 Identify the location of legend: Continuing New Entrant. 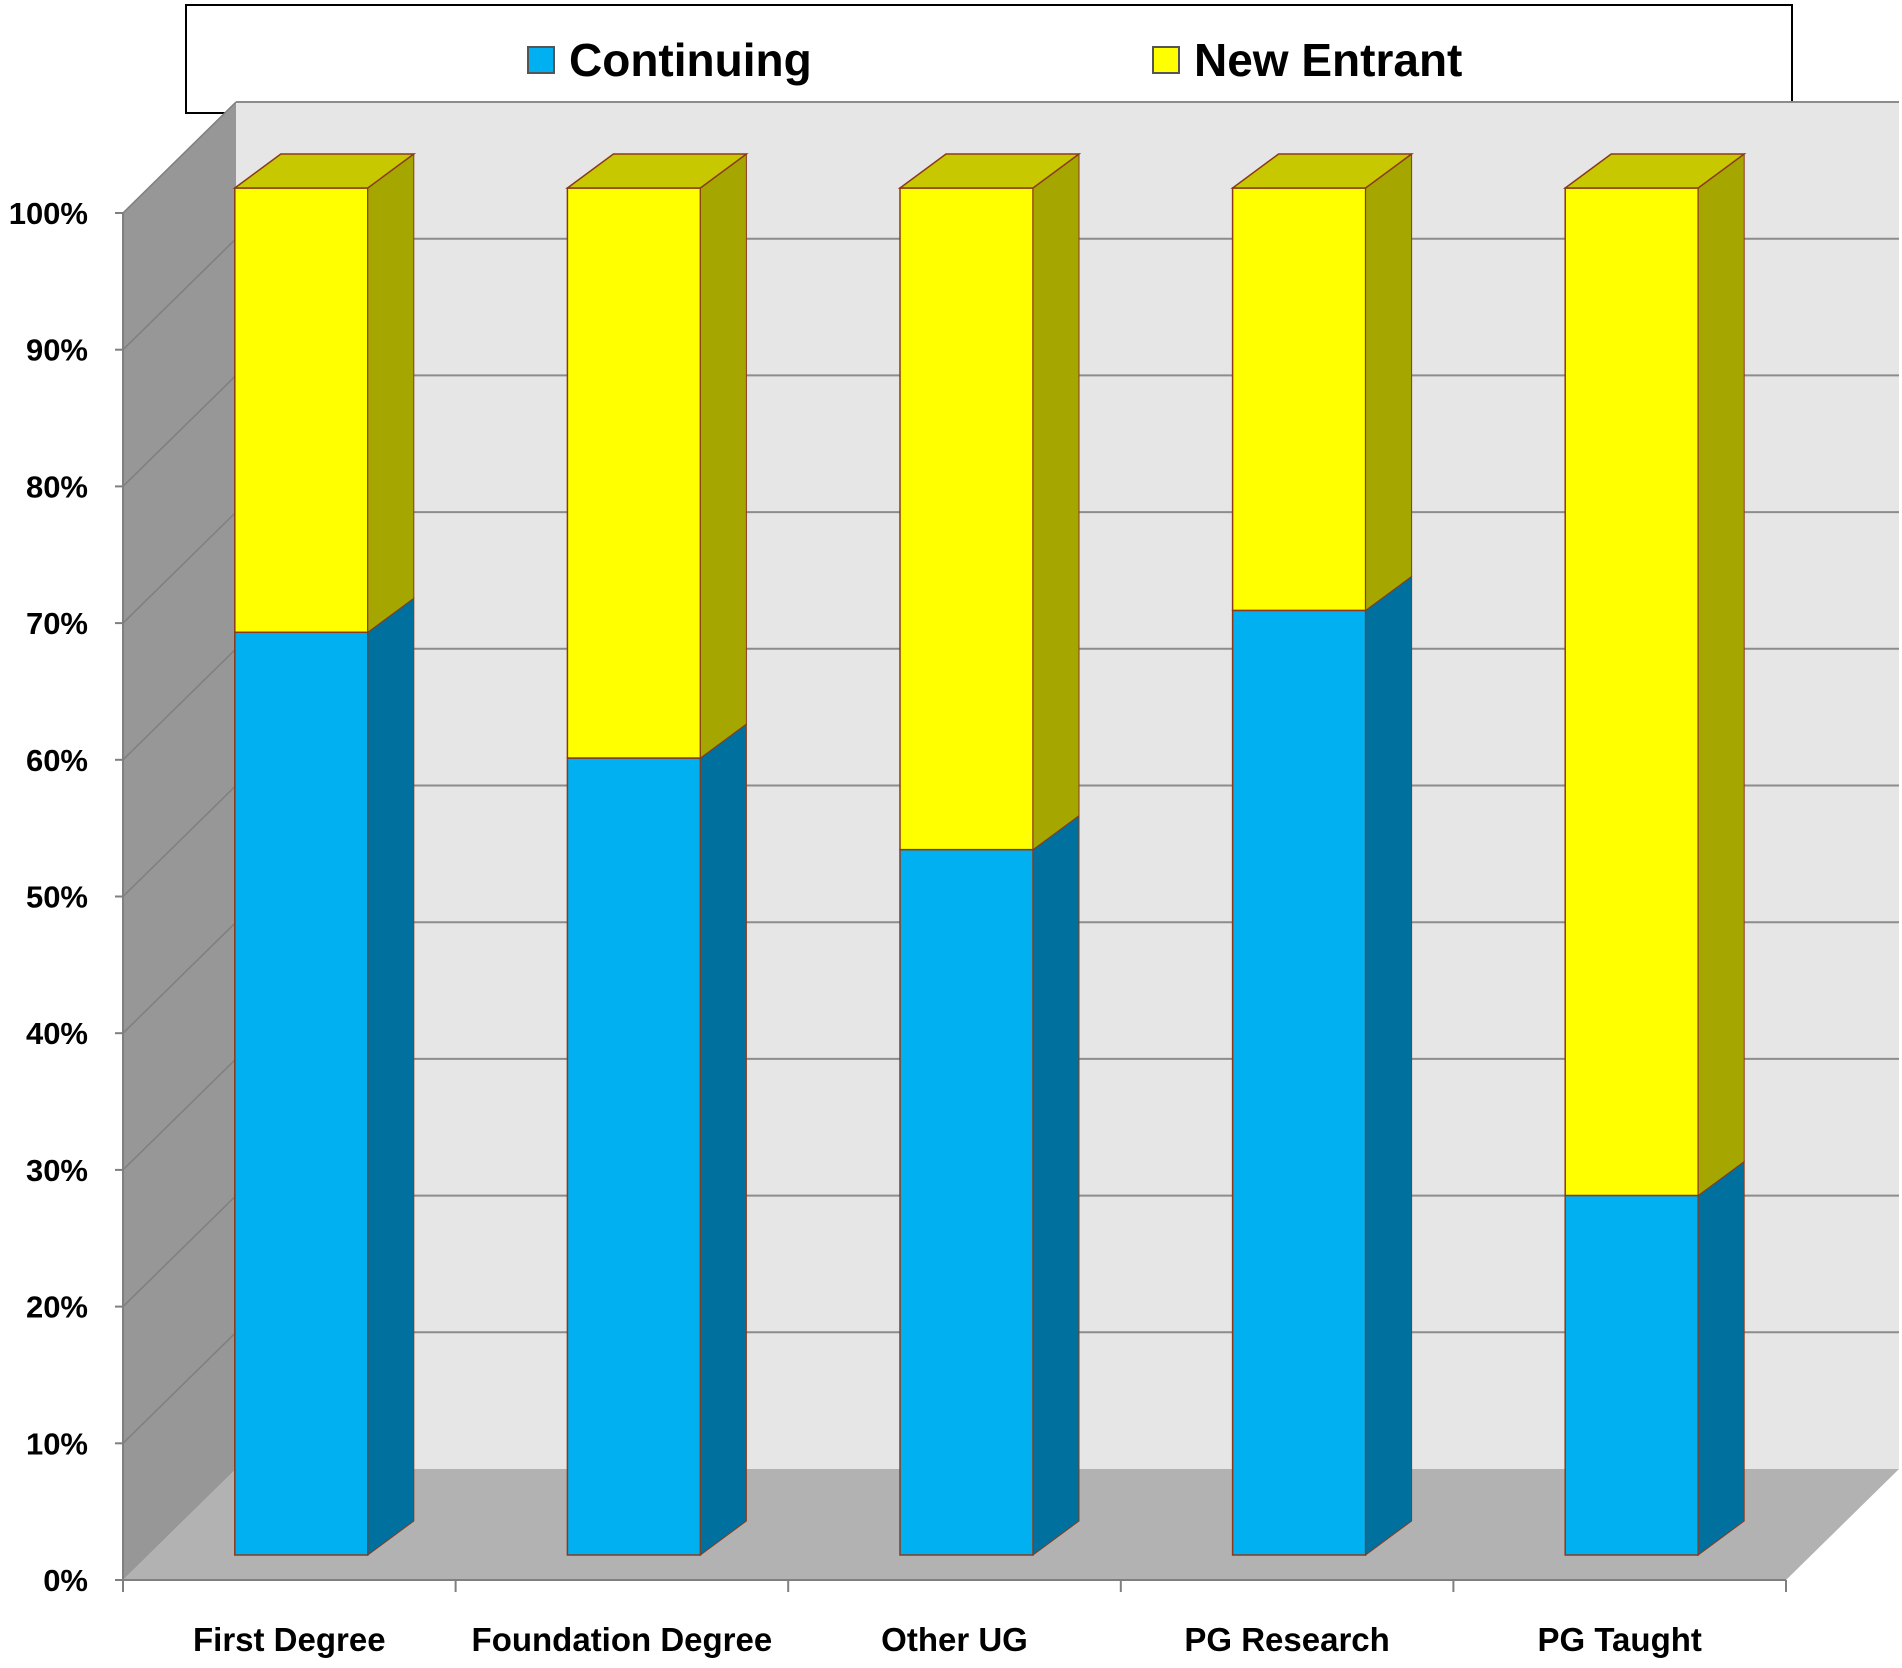
(989, 59).